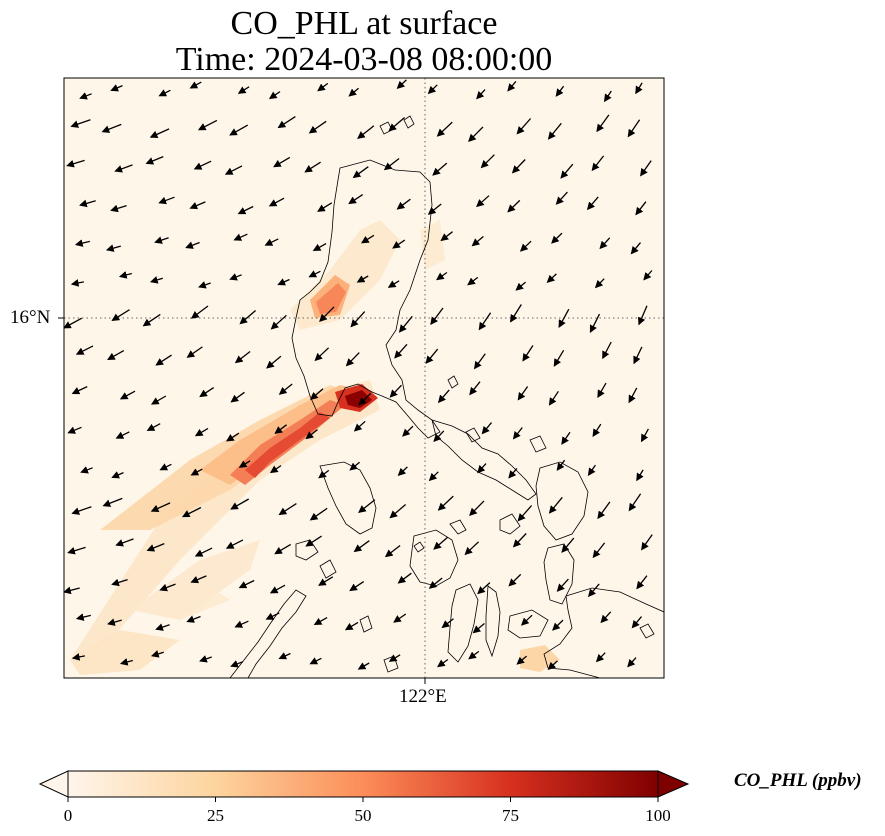 This screenshot has height=836, width=885. Describe the element at coordinates (53, 784) in the screenshot. I see `colorbar-extend-min` at that location.